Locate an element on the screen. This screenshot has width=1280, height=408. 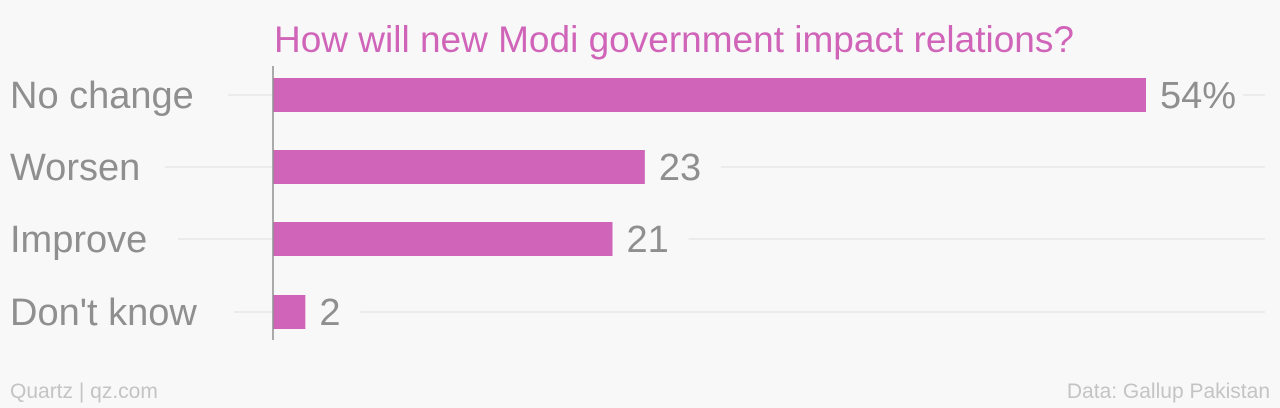
value-label: 2 is located at coordinates (329, 313).